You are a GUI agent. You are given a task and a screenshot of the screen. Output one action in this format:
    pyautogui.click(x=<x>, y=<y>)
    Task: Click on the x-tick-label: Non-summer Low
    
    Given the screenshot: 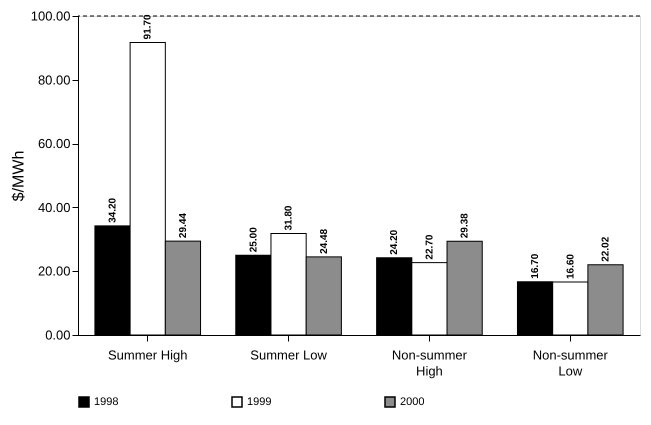 What is the action you would take?
    pyautogui.click(x=570, y=363)
    